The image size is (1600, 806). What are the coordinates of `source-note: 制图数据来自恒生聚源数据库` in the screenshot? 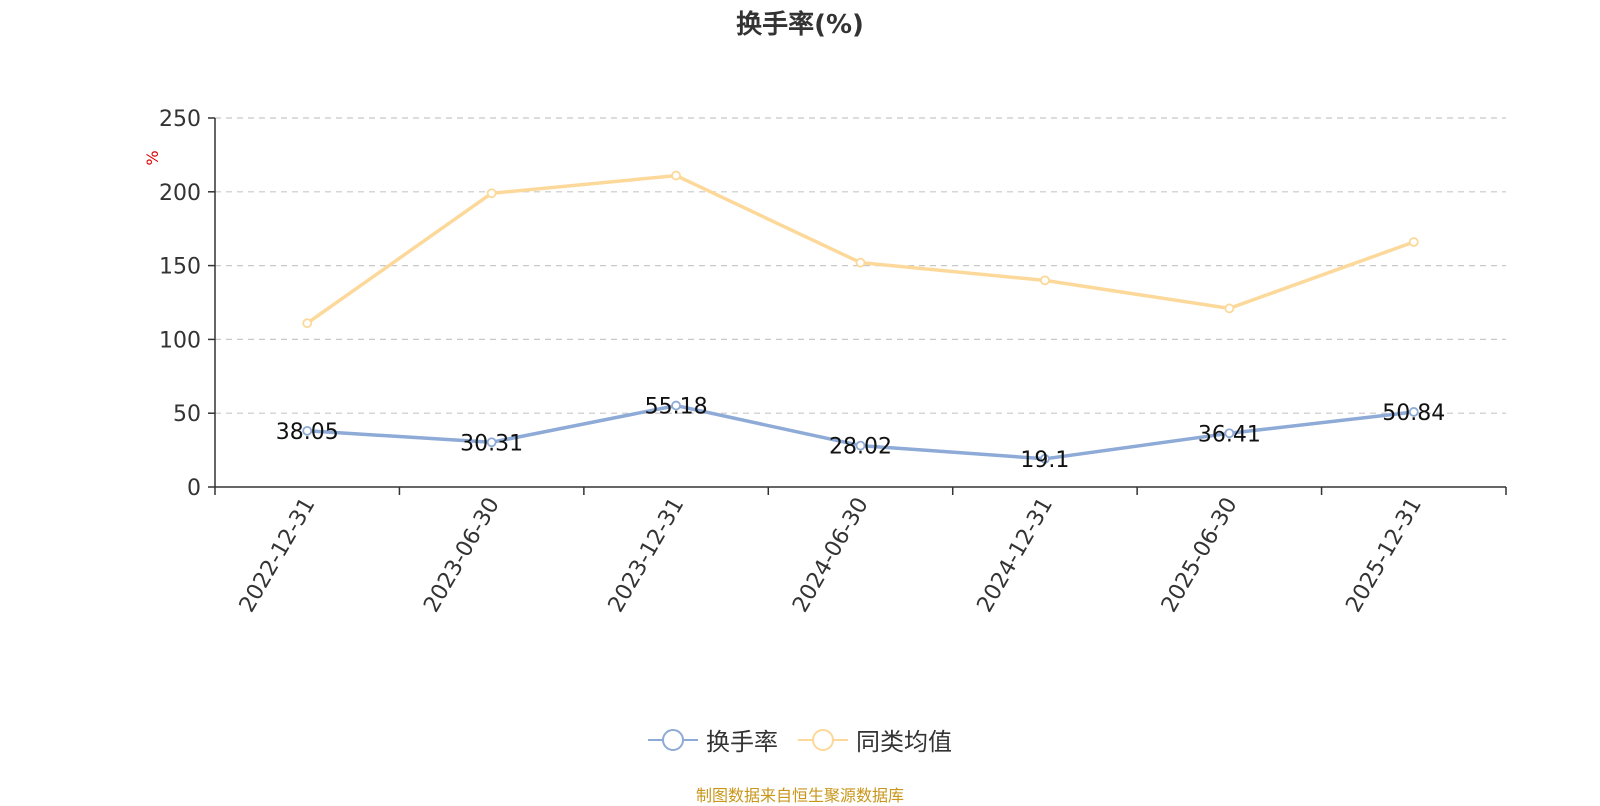 It's located at (799, 795).